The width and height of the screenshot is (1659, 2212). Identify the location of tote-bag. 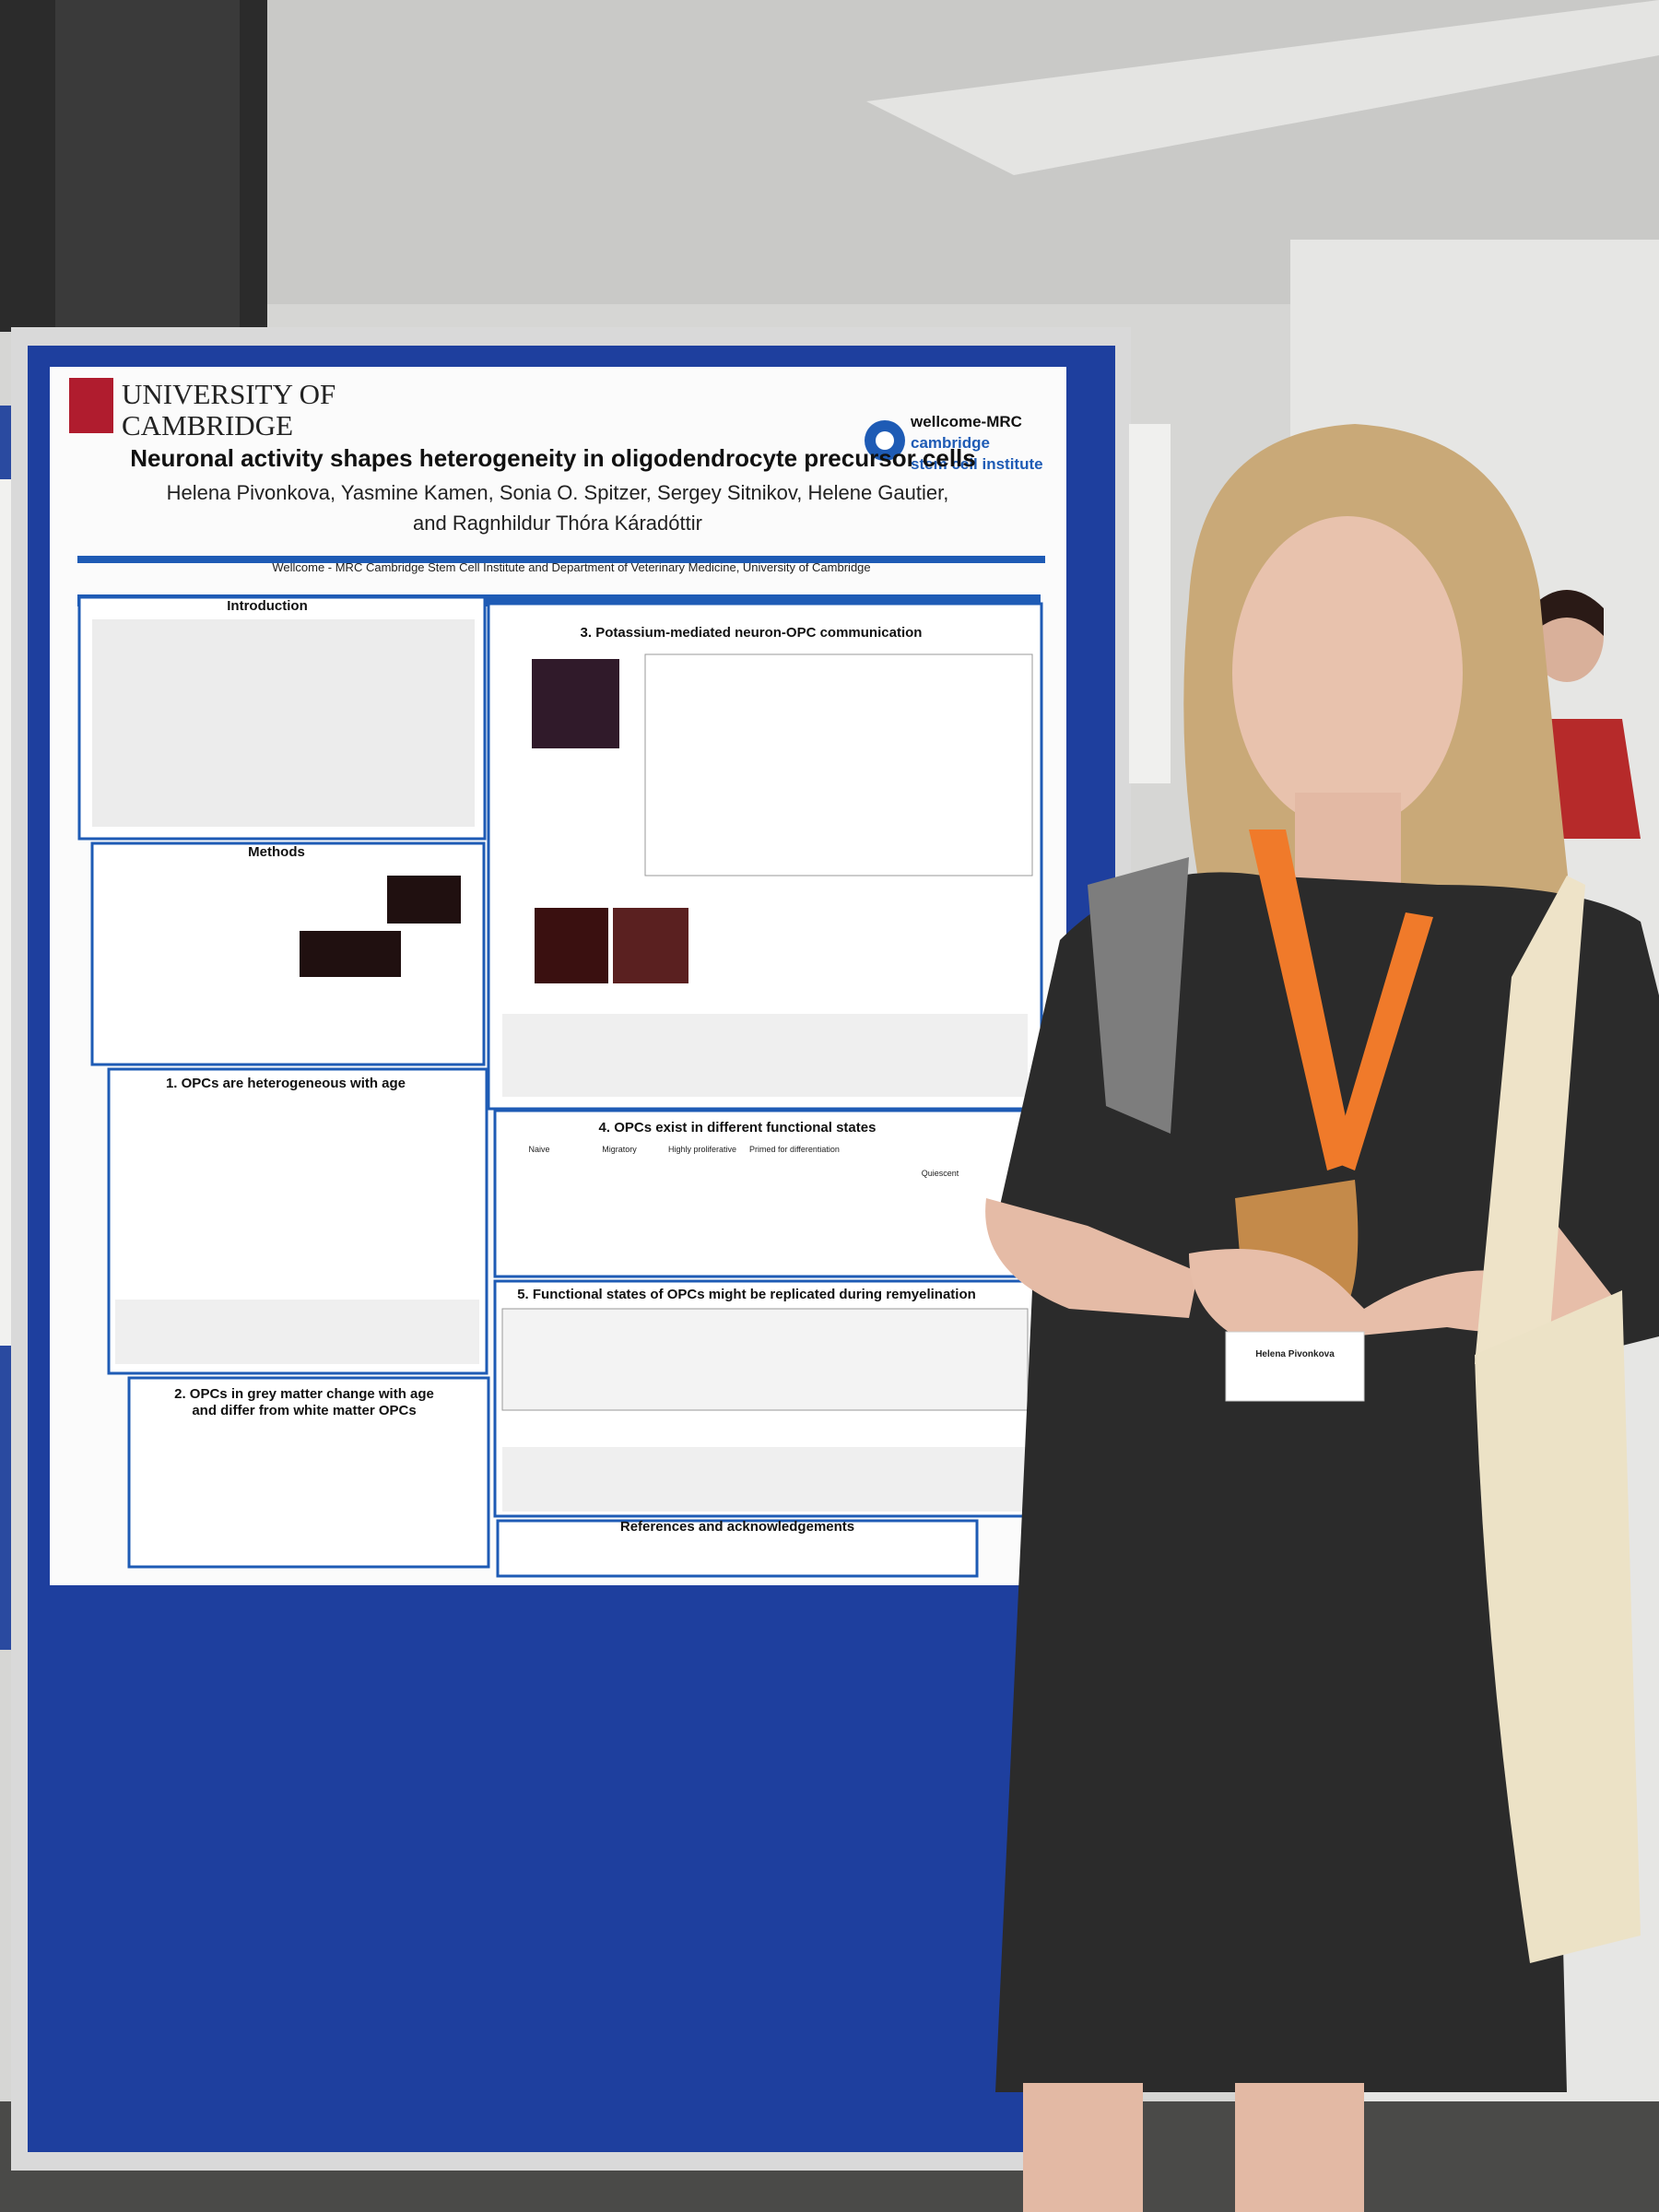
(1558, 1626).